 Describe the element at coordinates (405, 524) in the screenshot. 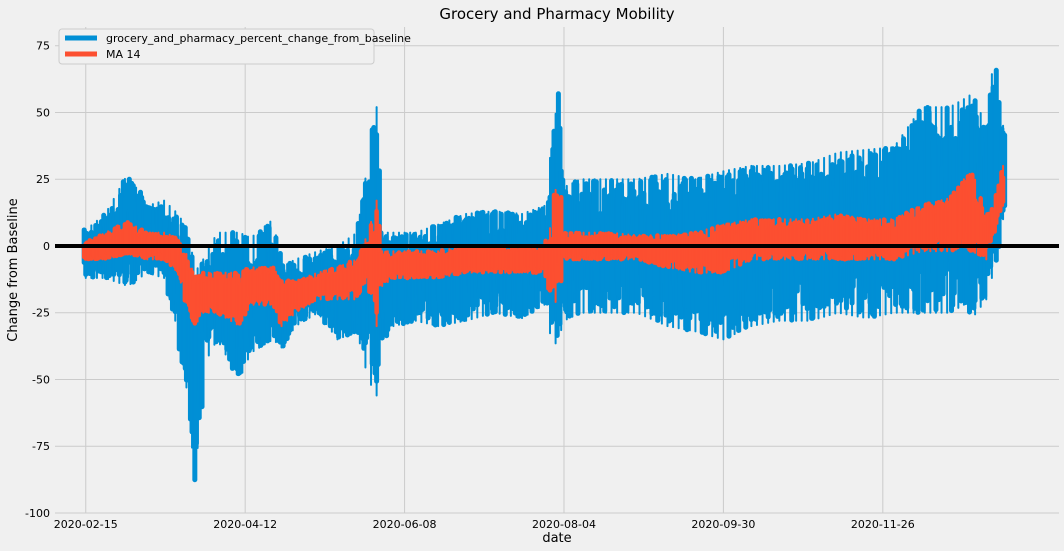

I see `x-tick-label: 2020-06-08` at that location.